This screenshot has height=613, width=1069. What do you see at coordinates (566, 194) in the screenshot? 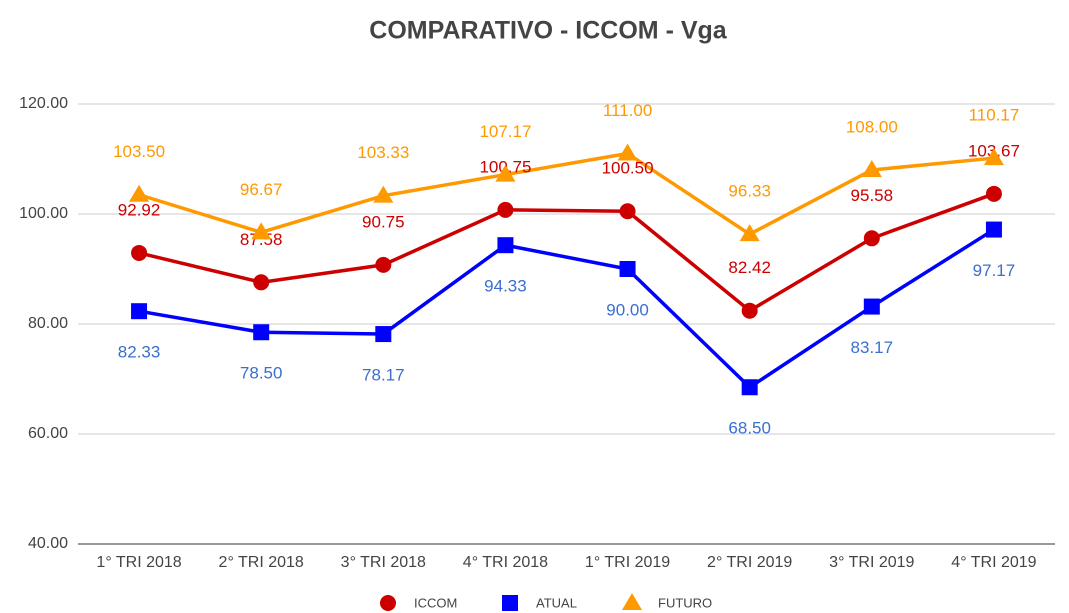
I see `series-line` at bounding box center [566, 194].